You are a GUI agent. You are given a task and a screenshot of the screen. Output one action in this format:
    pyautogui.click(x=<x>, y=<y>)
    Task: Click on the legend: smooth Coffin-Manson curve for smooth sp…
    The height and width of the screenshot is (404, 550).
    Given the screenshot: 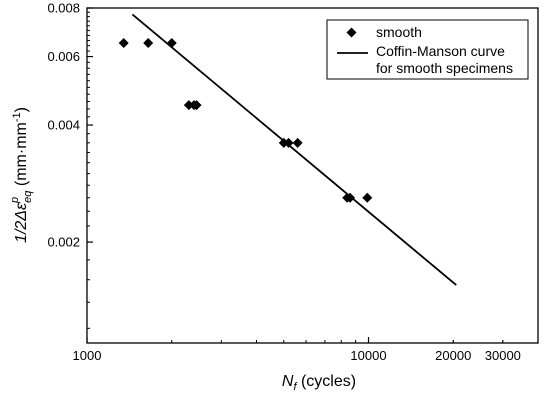 What is the action you would take?
    pyautogui.click(x=427, y=49)
    